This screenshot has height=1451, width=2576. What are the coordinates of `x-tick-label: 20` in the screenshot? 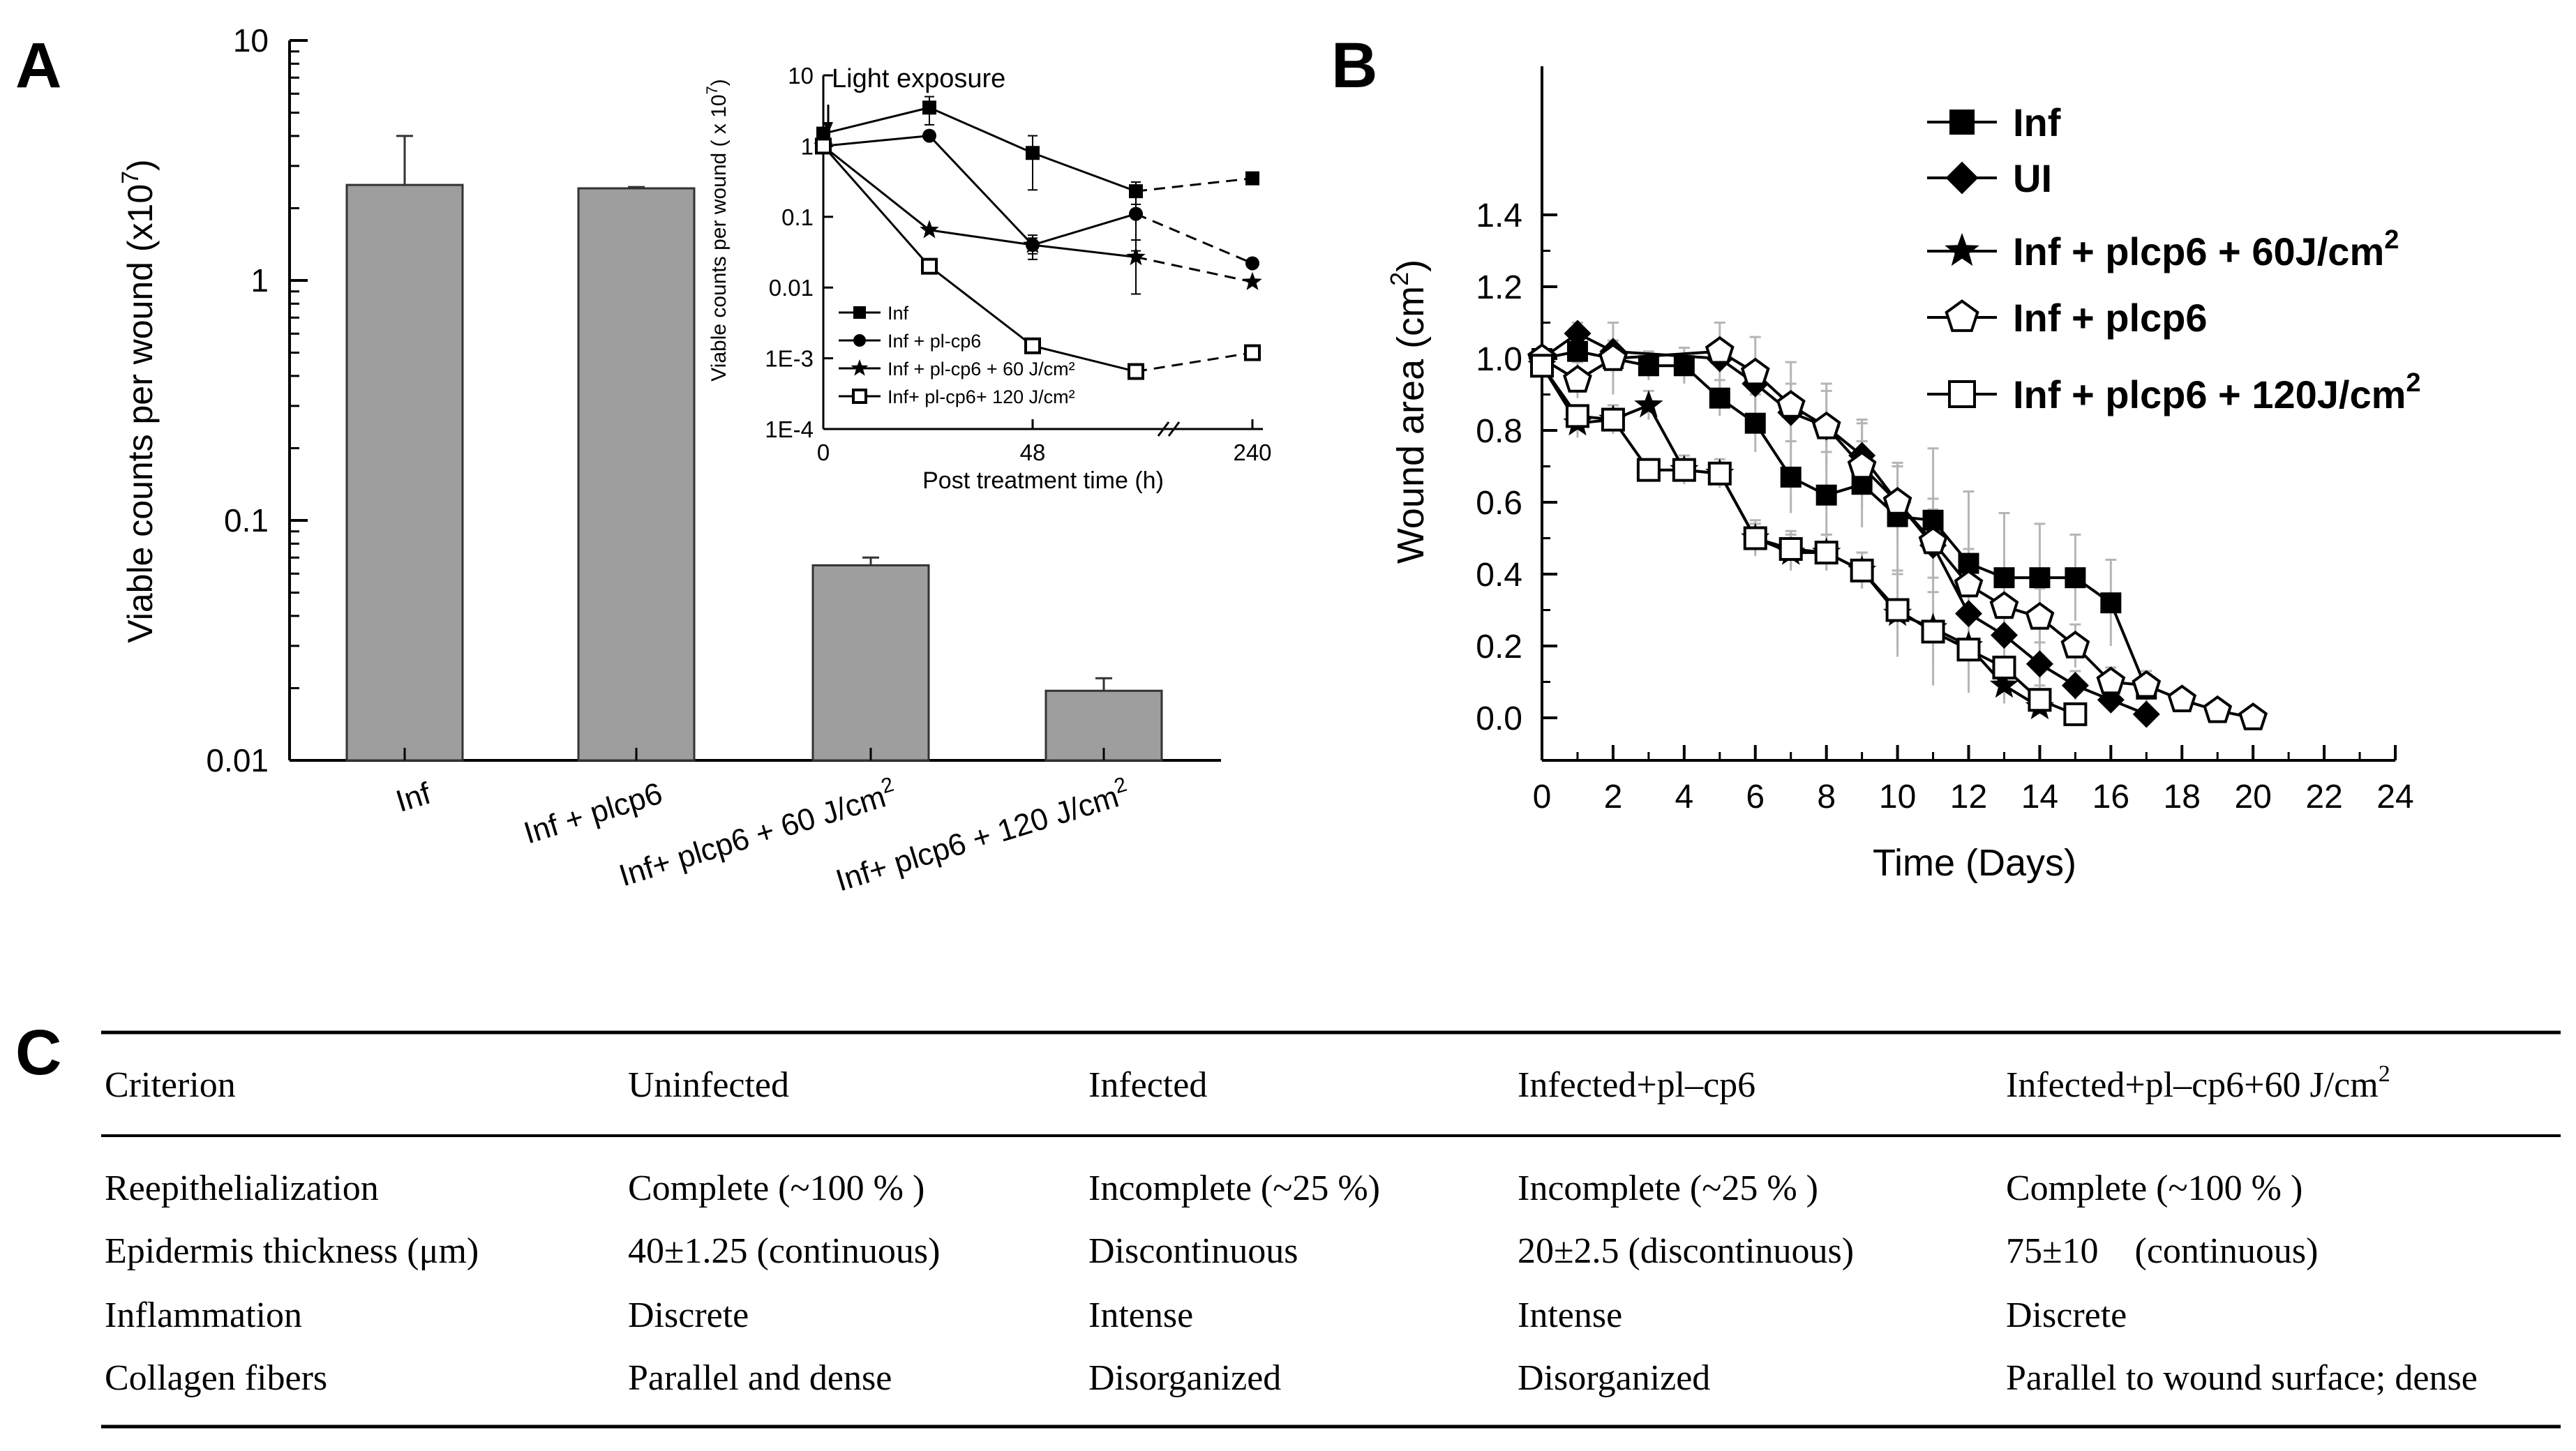 It's located at (2252, 797).